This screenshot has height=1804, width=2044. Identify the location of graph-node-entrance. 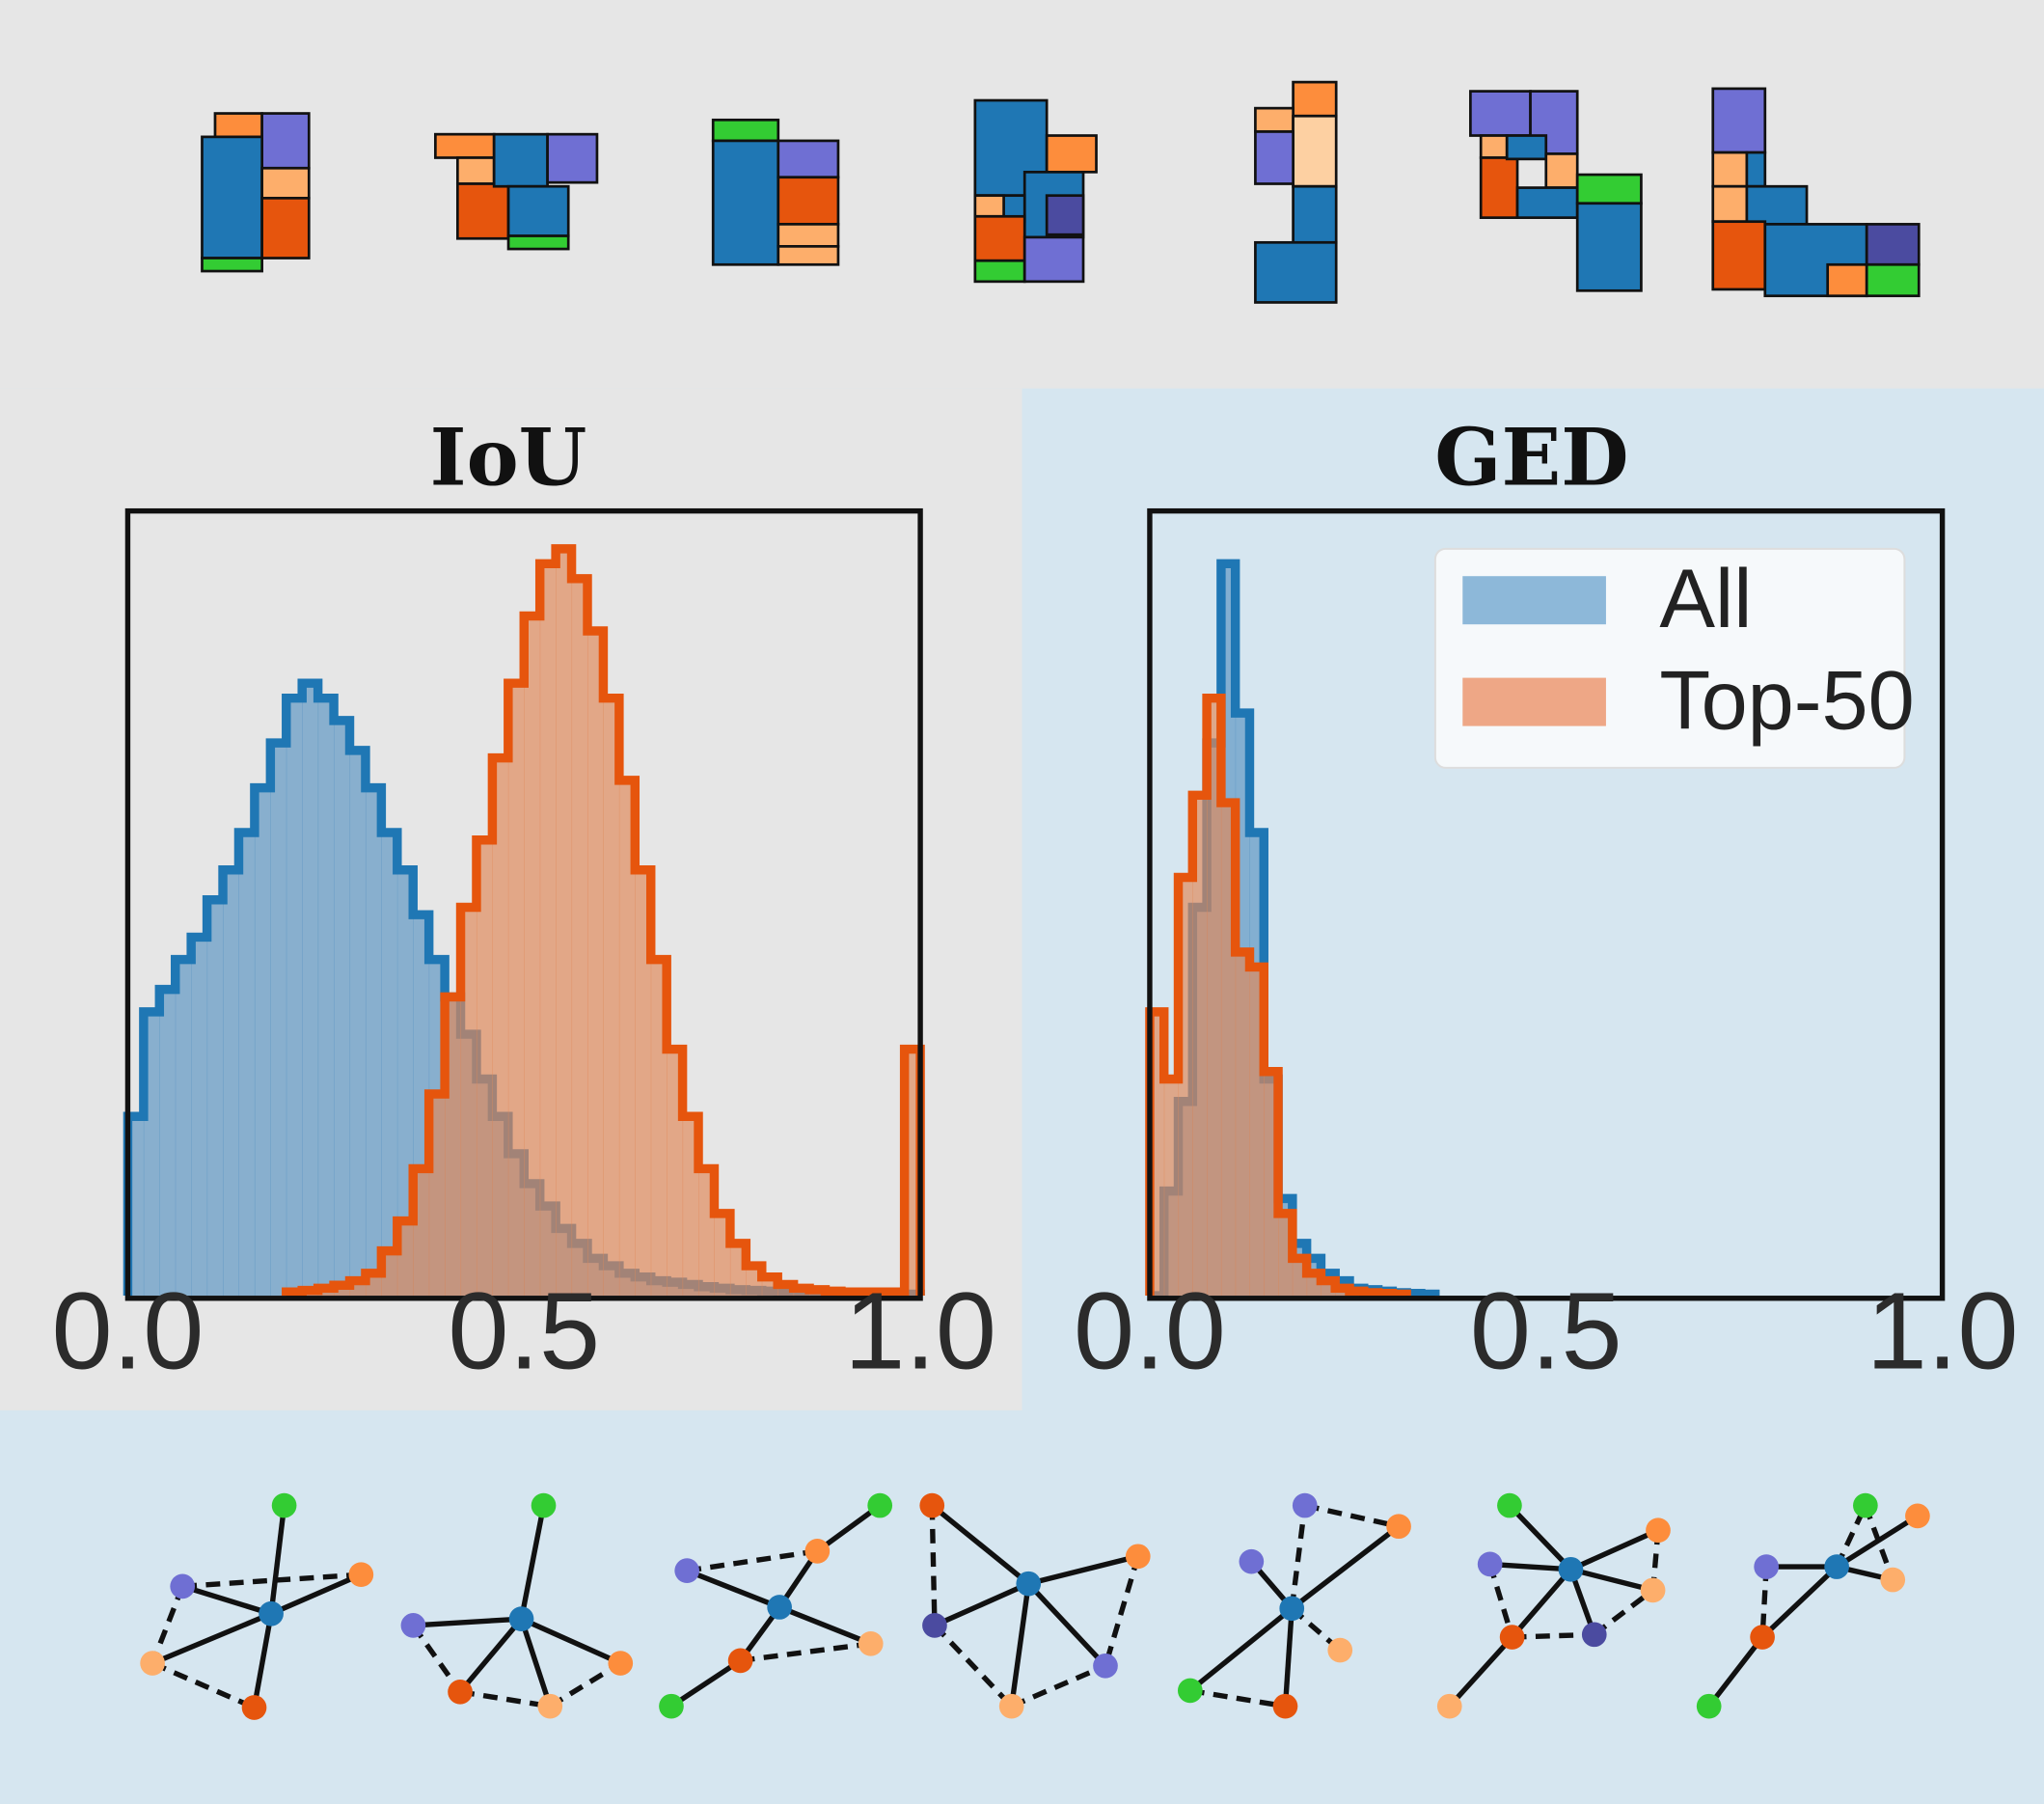
(935, 1625).